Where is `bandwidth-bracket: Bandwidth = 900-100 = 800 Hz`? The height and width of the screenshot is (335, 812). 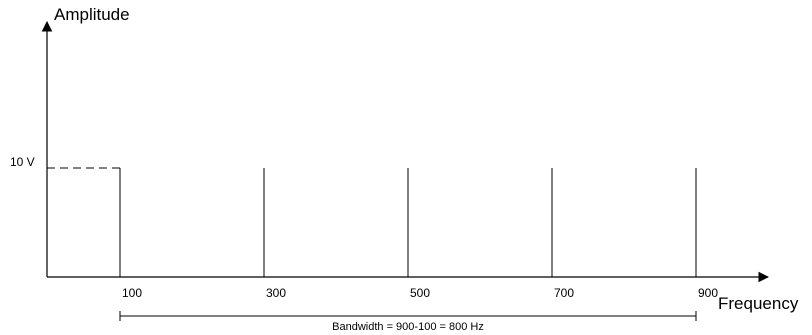
bandwidth-bracket: Bandwidth = 900-100 = 800 Hz is located at coordinates (408, 322).